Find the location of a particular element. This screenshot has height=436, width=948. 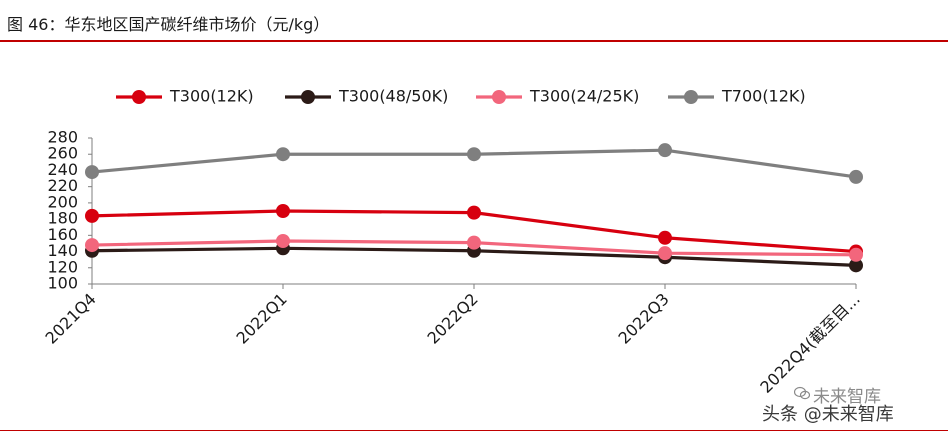

figure-title: 图 46：华东地区国产碳纤维市场价（元/kg） is located at coordinates (168, 24).